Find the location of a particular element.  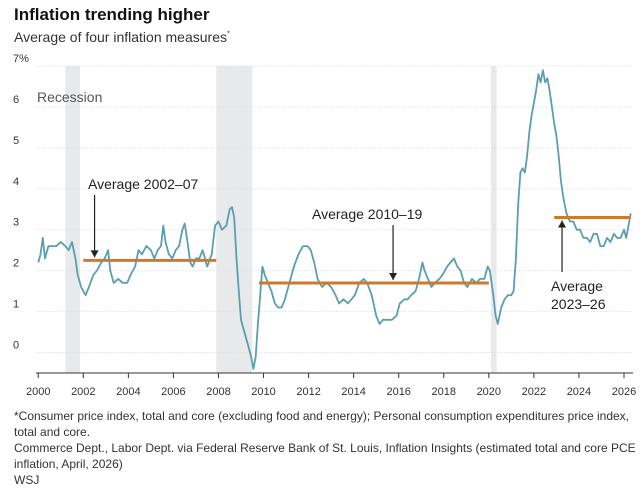

average-arrow-2023-26-head is located at coordinates (562, 224).